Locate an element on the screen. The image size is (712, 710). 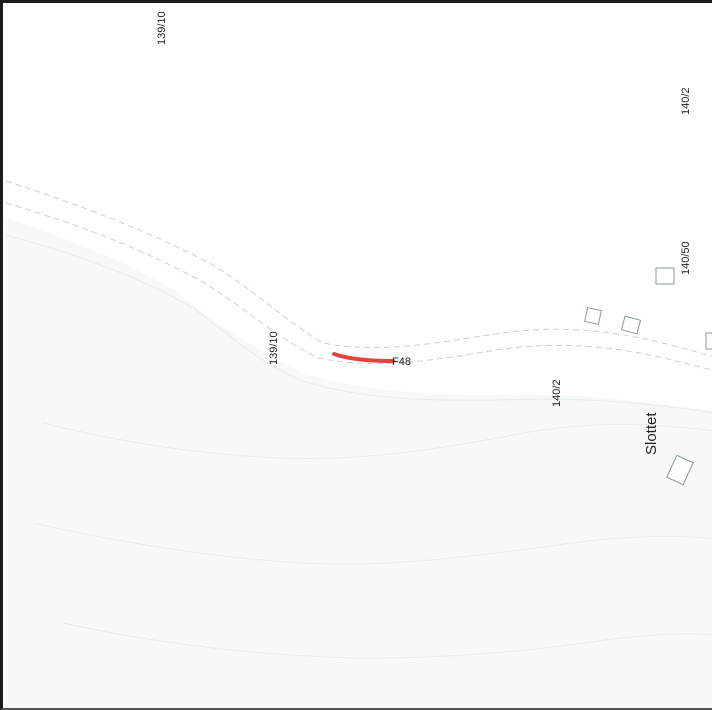
highlighted-road-segment is located at coordinates (363, 357).